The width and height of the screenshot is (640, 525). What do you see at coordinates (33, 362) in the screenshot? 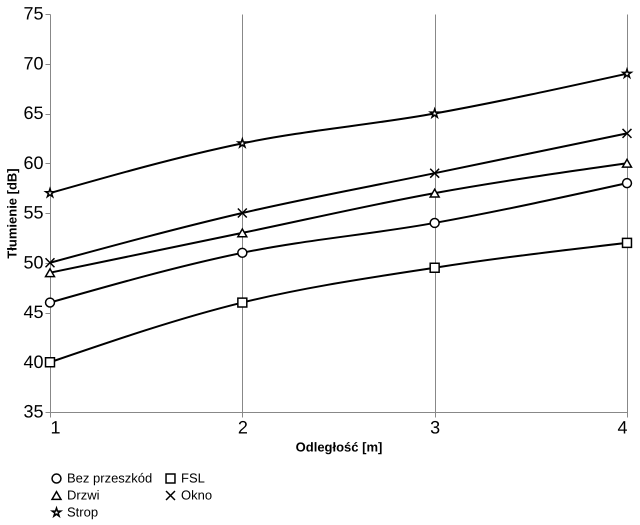
I see `y-tick-label: 40` at bounding box center [33, 362].